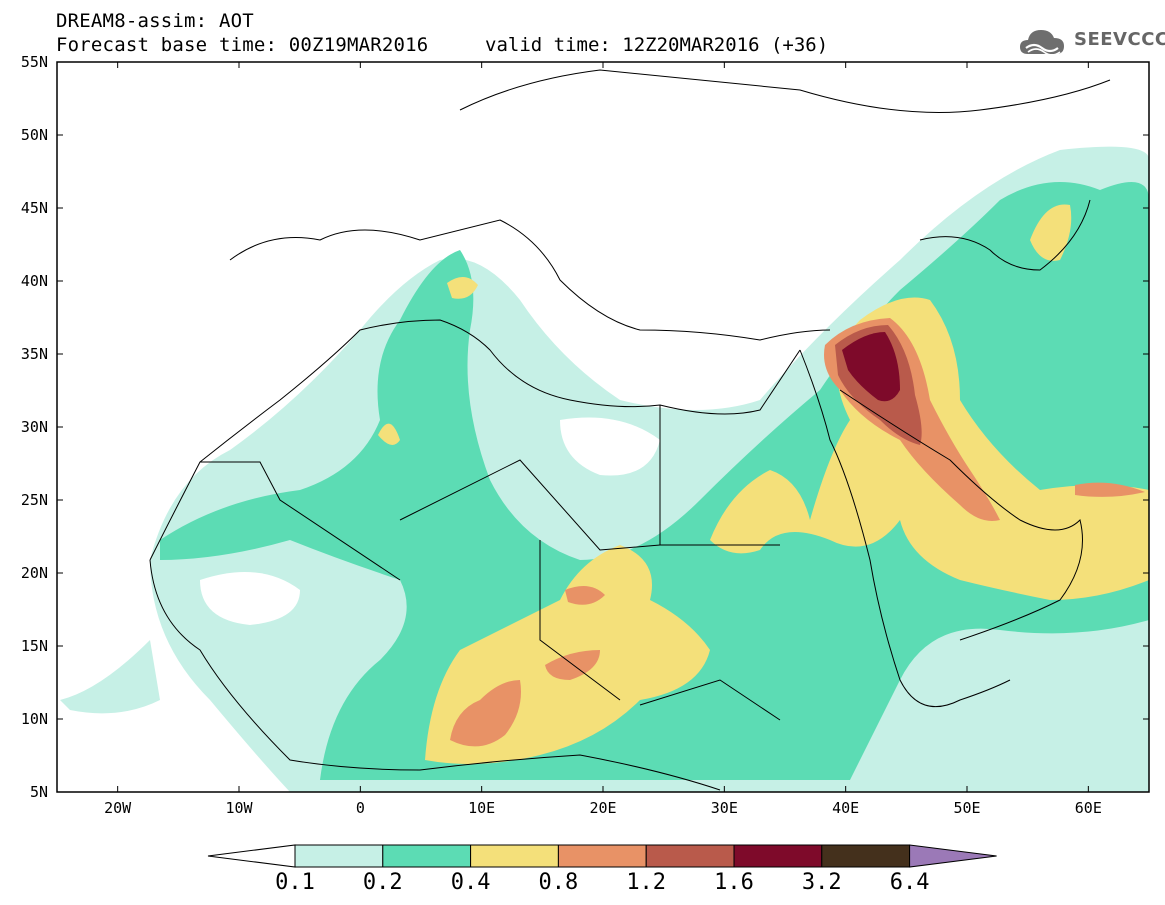 Image resolution: width=1165 pixels, height=905 pixels. I want to click on lat-label: 30N, so click(34, 427).